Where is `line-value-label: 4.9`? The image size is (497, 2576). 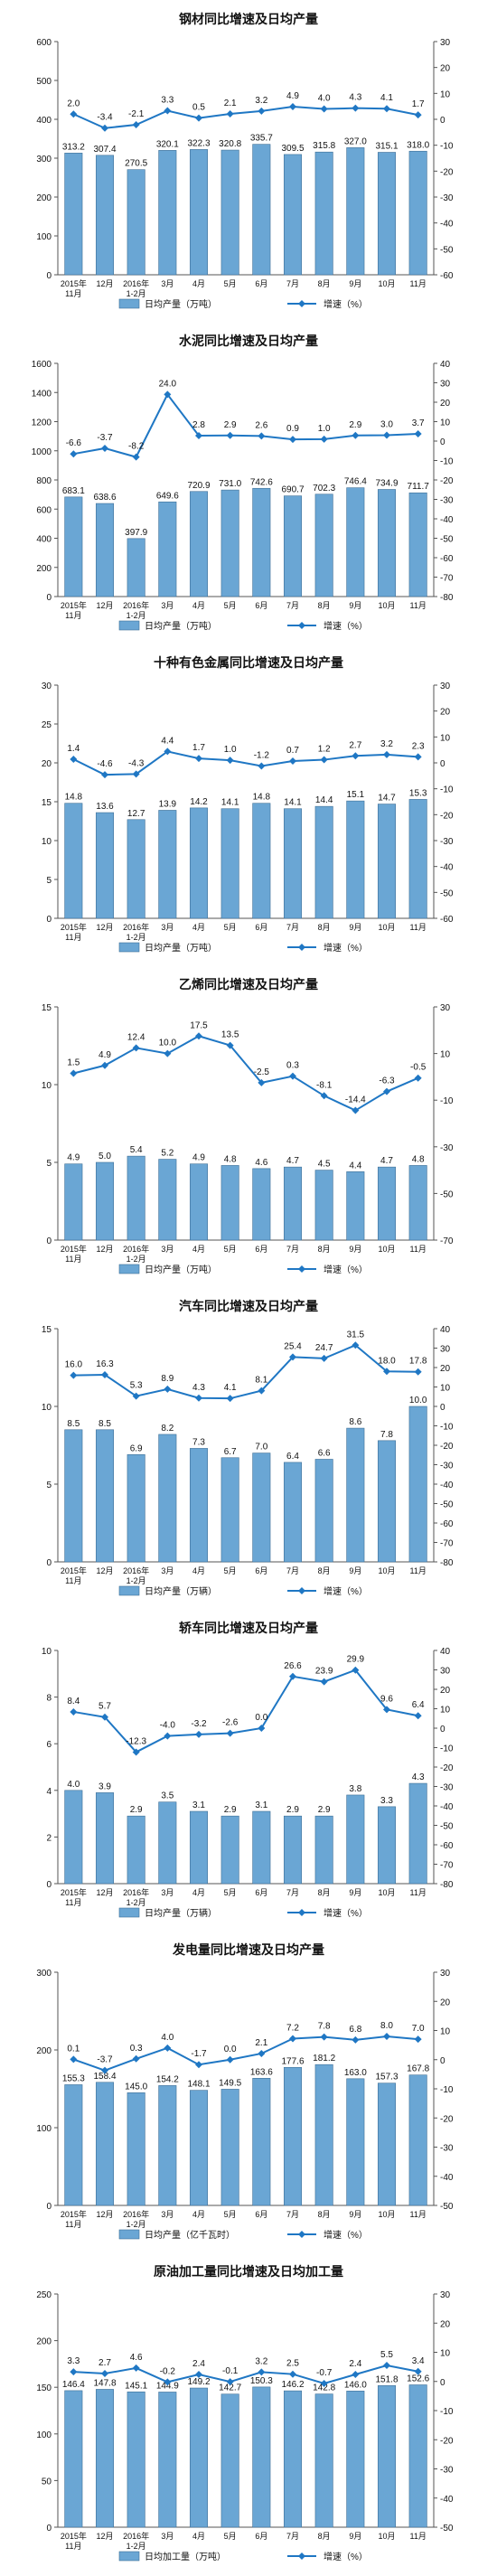 line-value-label: 4.9 is located at coordinates (104, 1055).